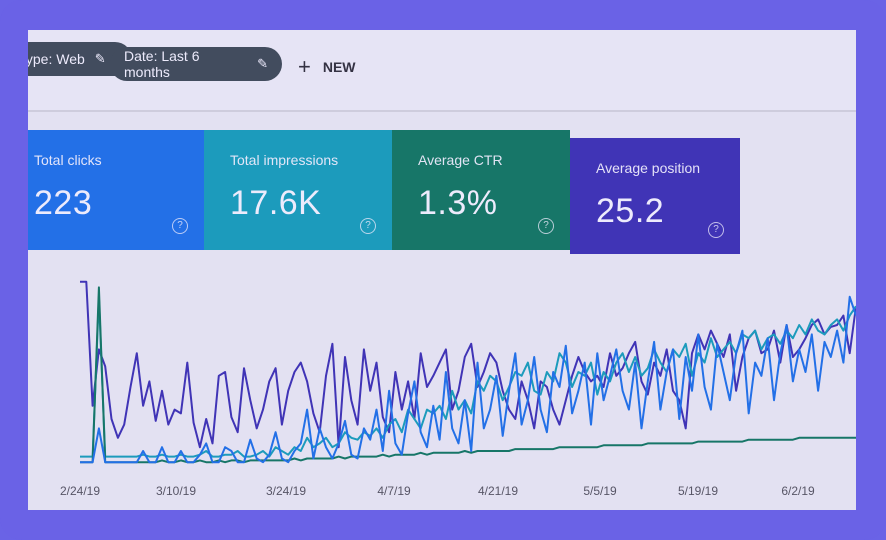 The image size is (886, 540). I want to click on x-tick-label: 3/10/19, so click(176, 491).